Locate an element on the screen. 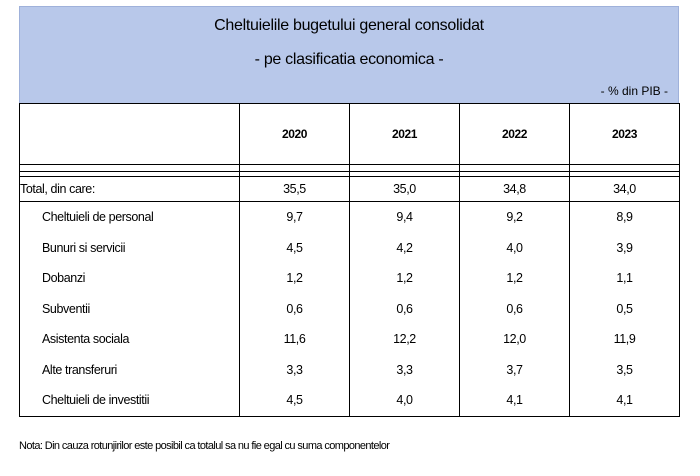 Image resolution: width=700 pixels, height=476 pixels. corner-cell is located at coordinates (129, 134).